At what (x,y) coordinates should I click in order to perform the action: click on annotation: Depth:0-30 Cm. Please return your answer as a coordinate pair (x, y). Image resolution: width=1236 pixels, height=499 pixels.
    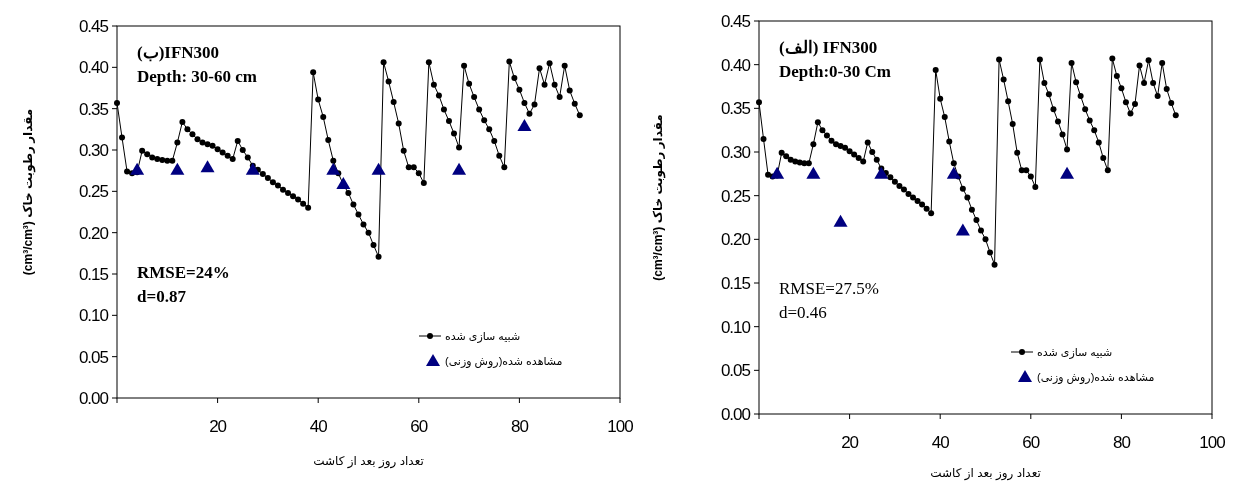
    Looking at the image, I should click on (835, 71).